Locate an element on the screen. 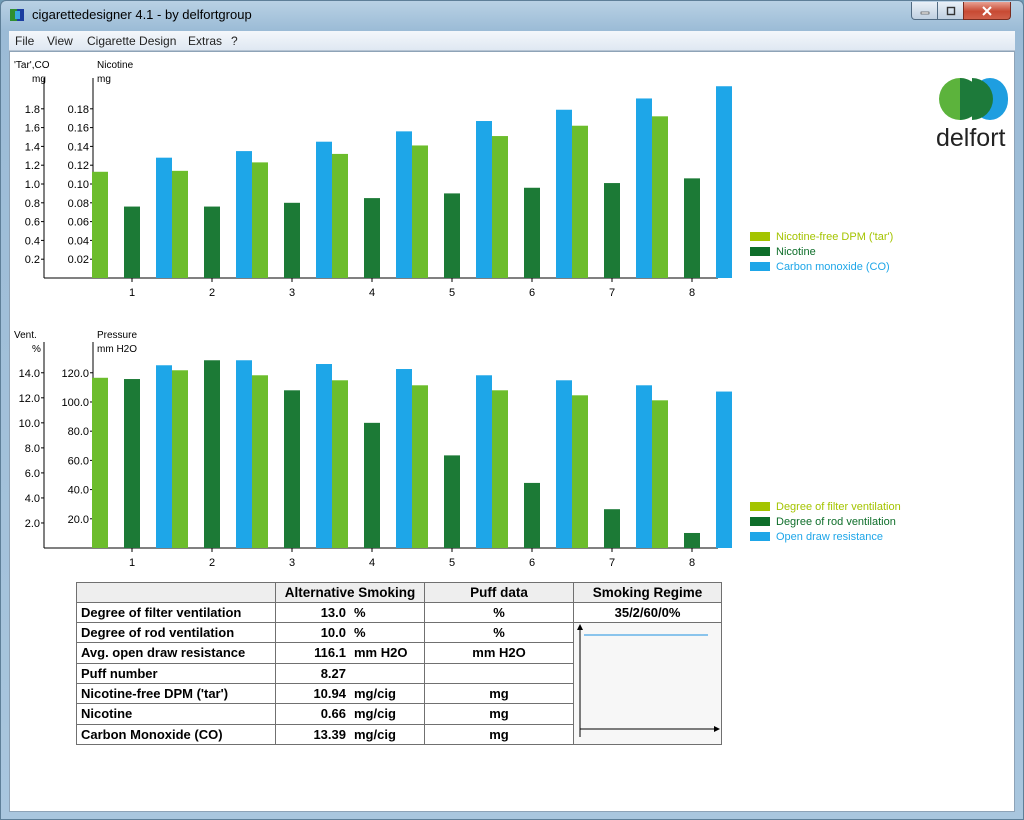  row-value: 0.66 is located at coordinates (333, 714).